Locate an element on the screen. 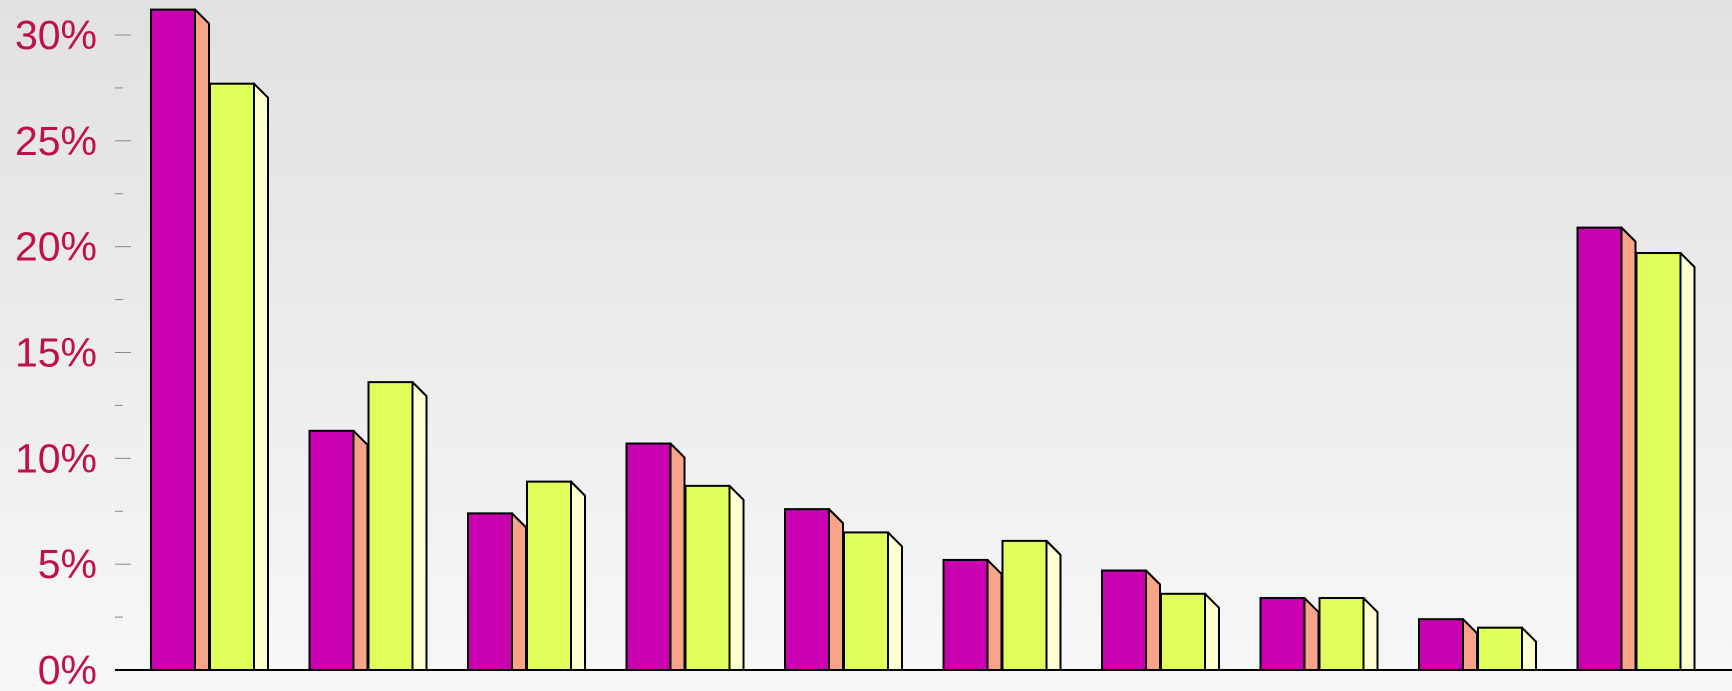 The width and height of the screenshot is (1732, 691). bar-s1-c8 is located at coordinates (1289, 634).